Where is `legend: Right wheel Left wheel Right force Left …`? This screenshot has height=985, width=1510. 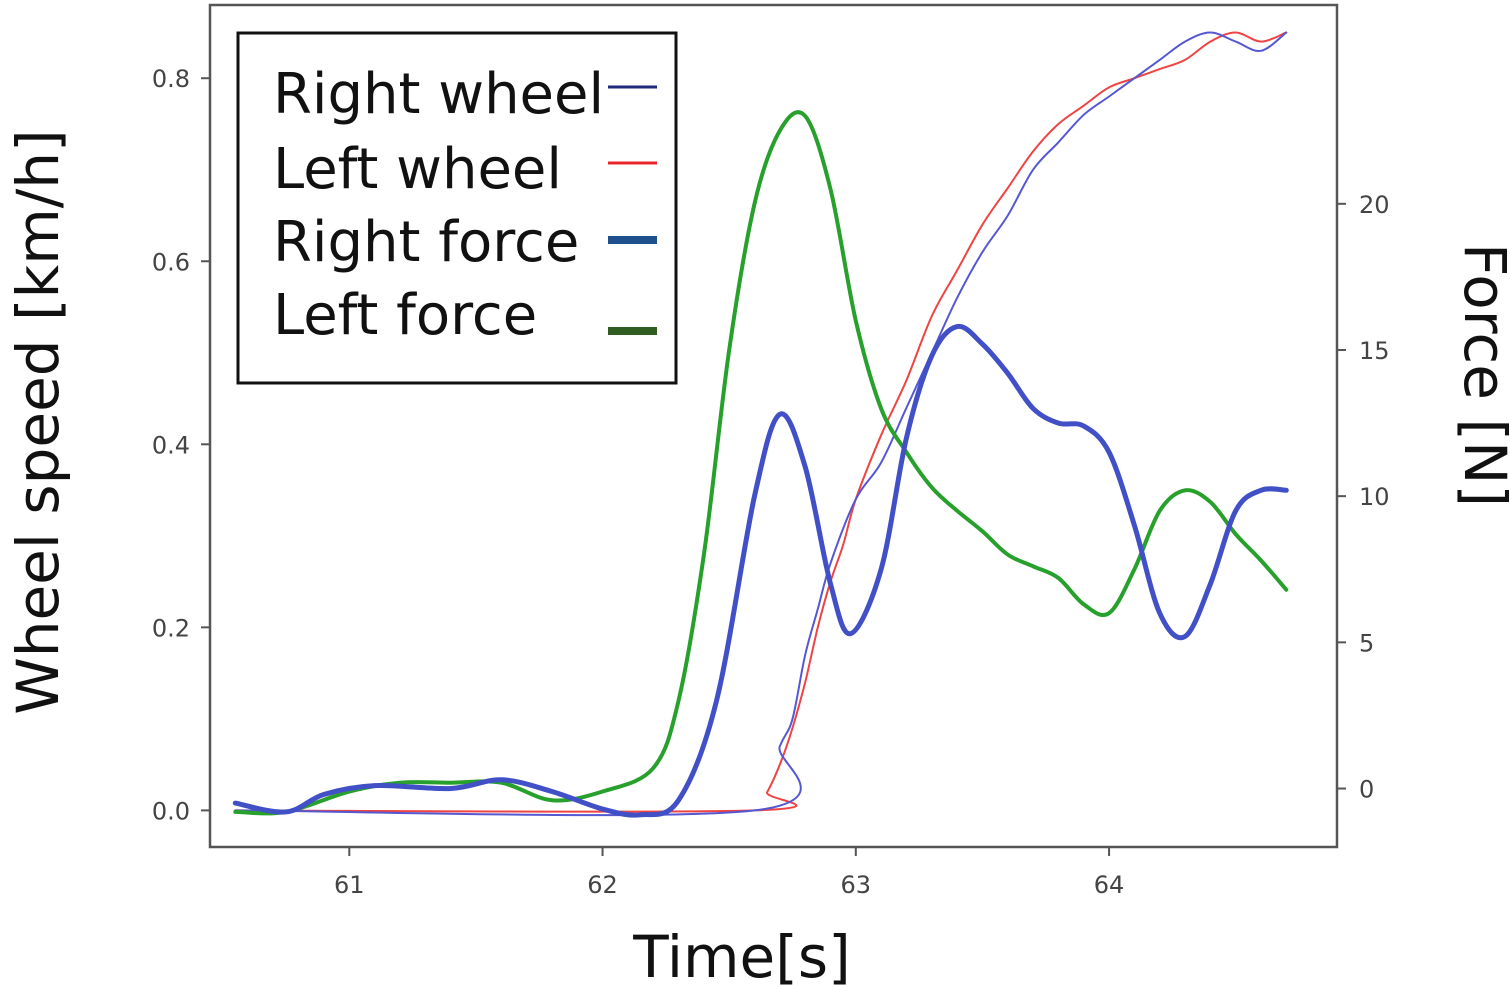
legend: Right wheel Left wheel Right force Left … is located at coordinates (457, 208).